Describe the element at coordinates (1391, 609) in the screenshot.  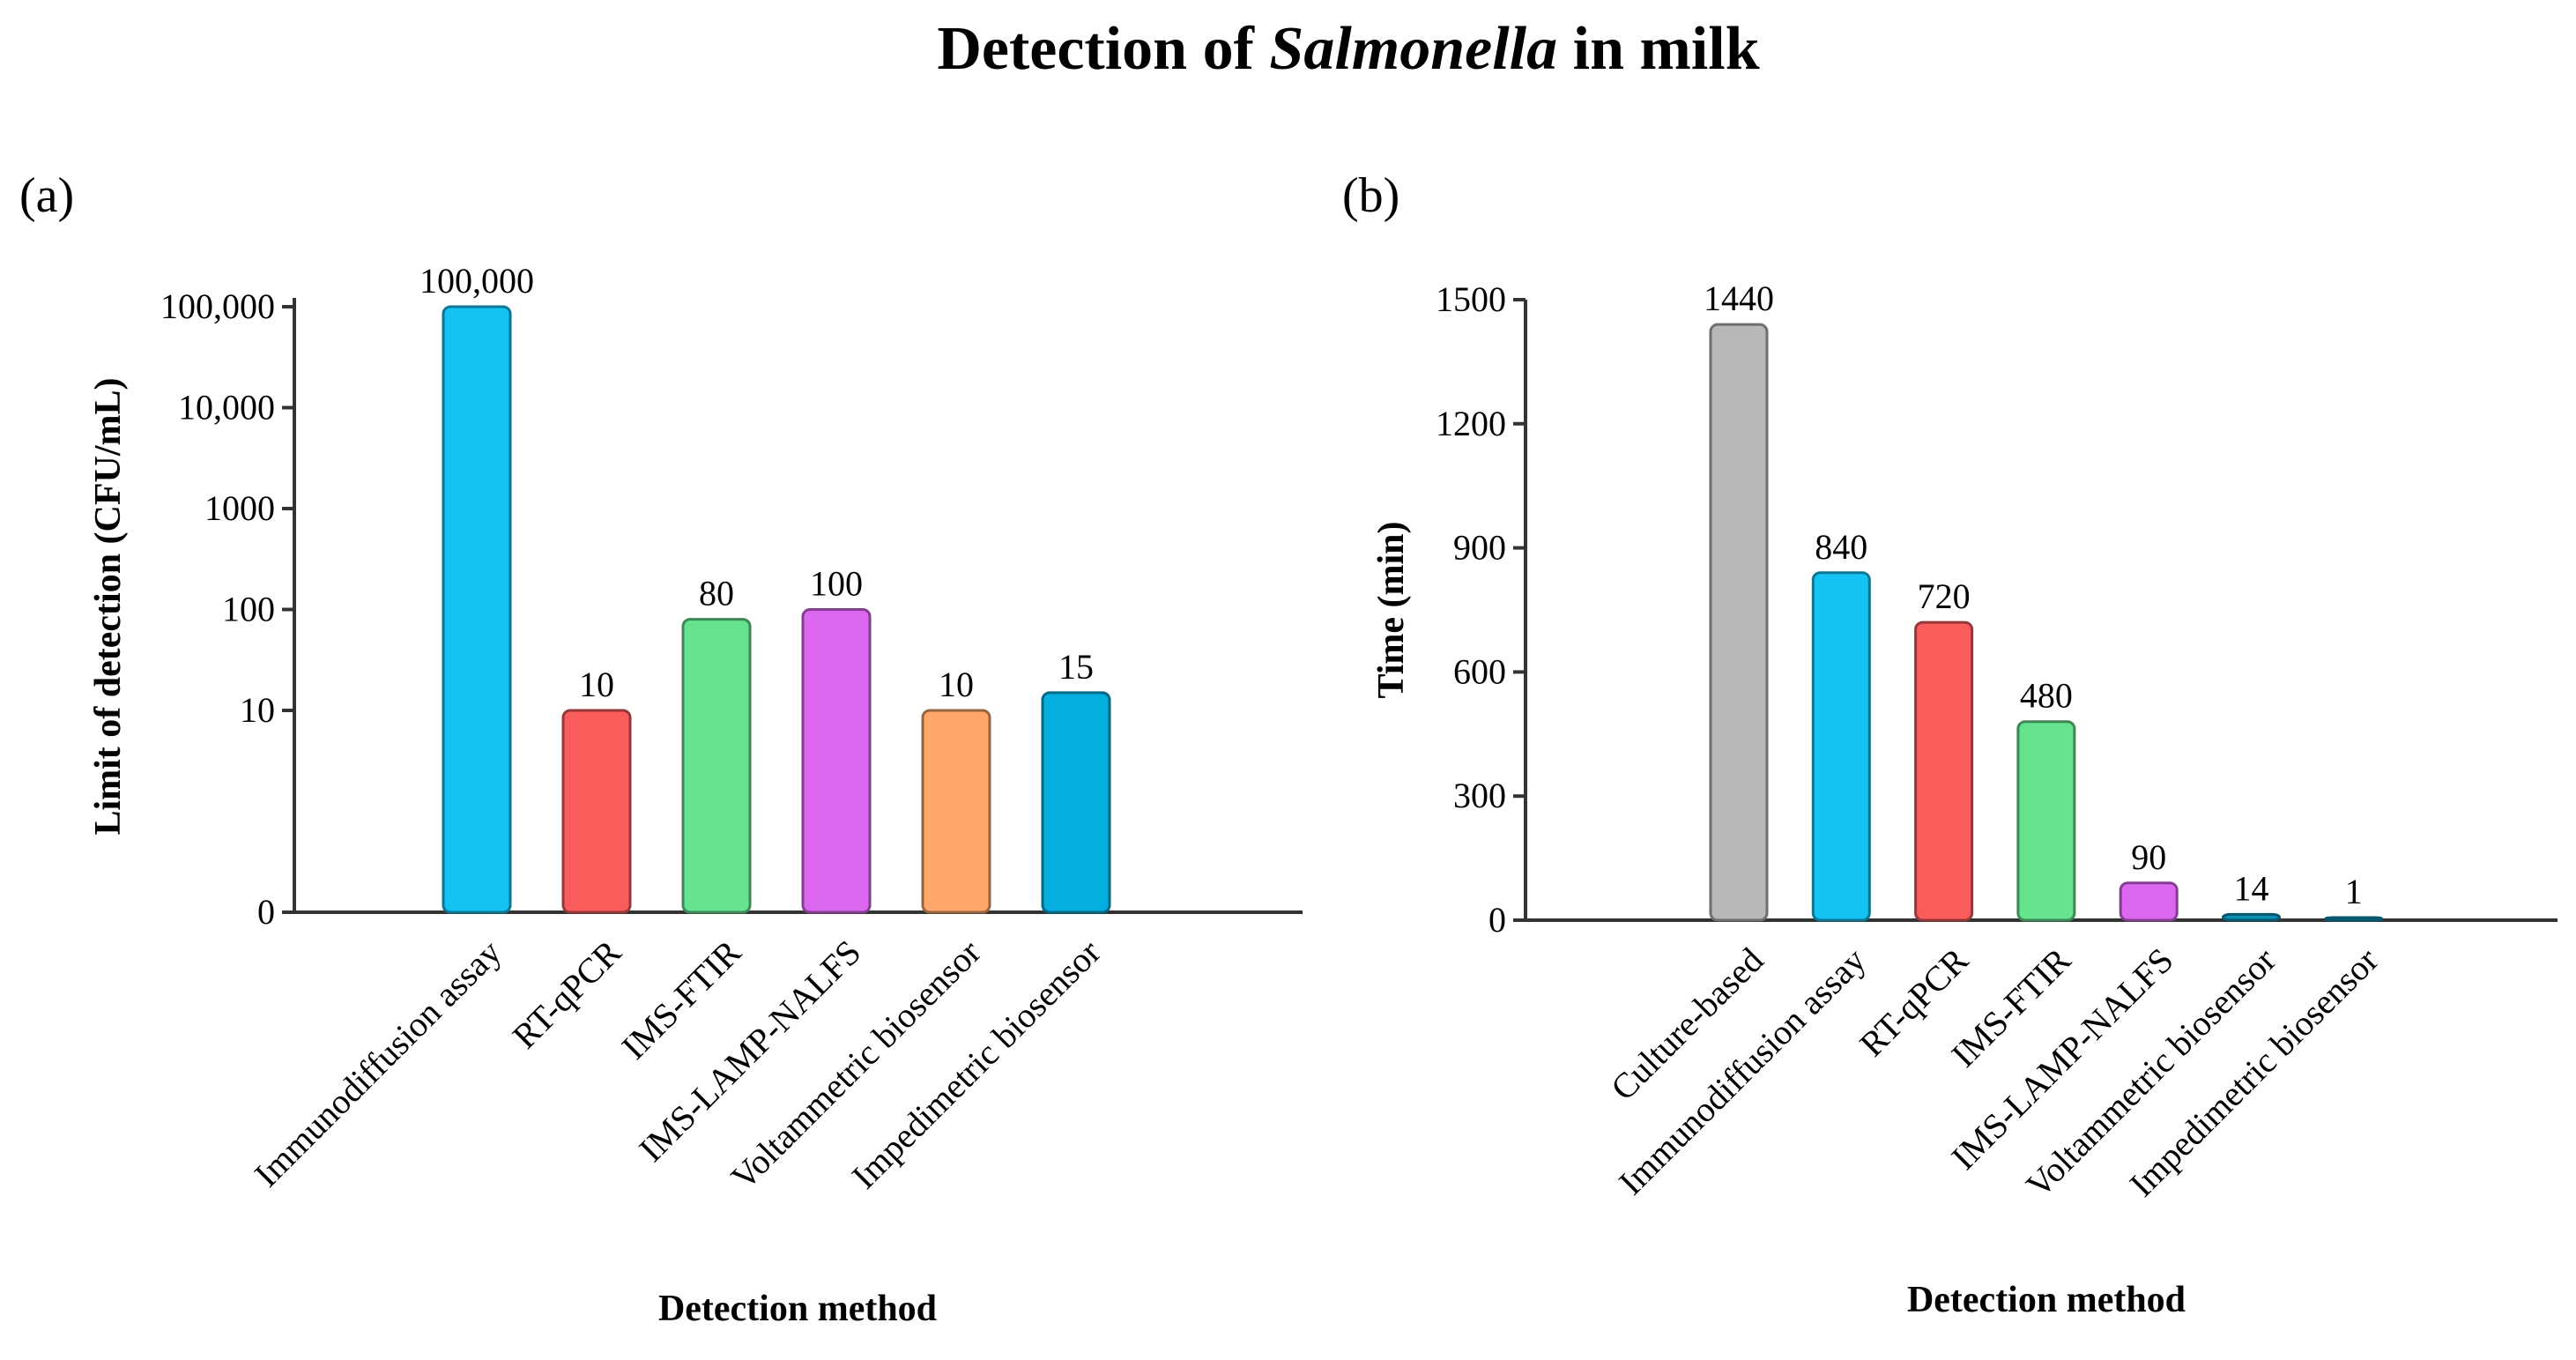
I see `chart-b-ylabel: Time (min)` at that location.